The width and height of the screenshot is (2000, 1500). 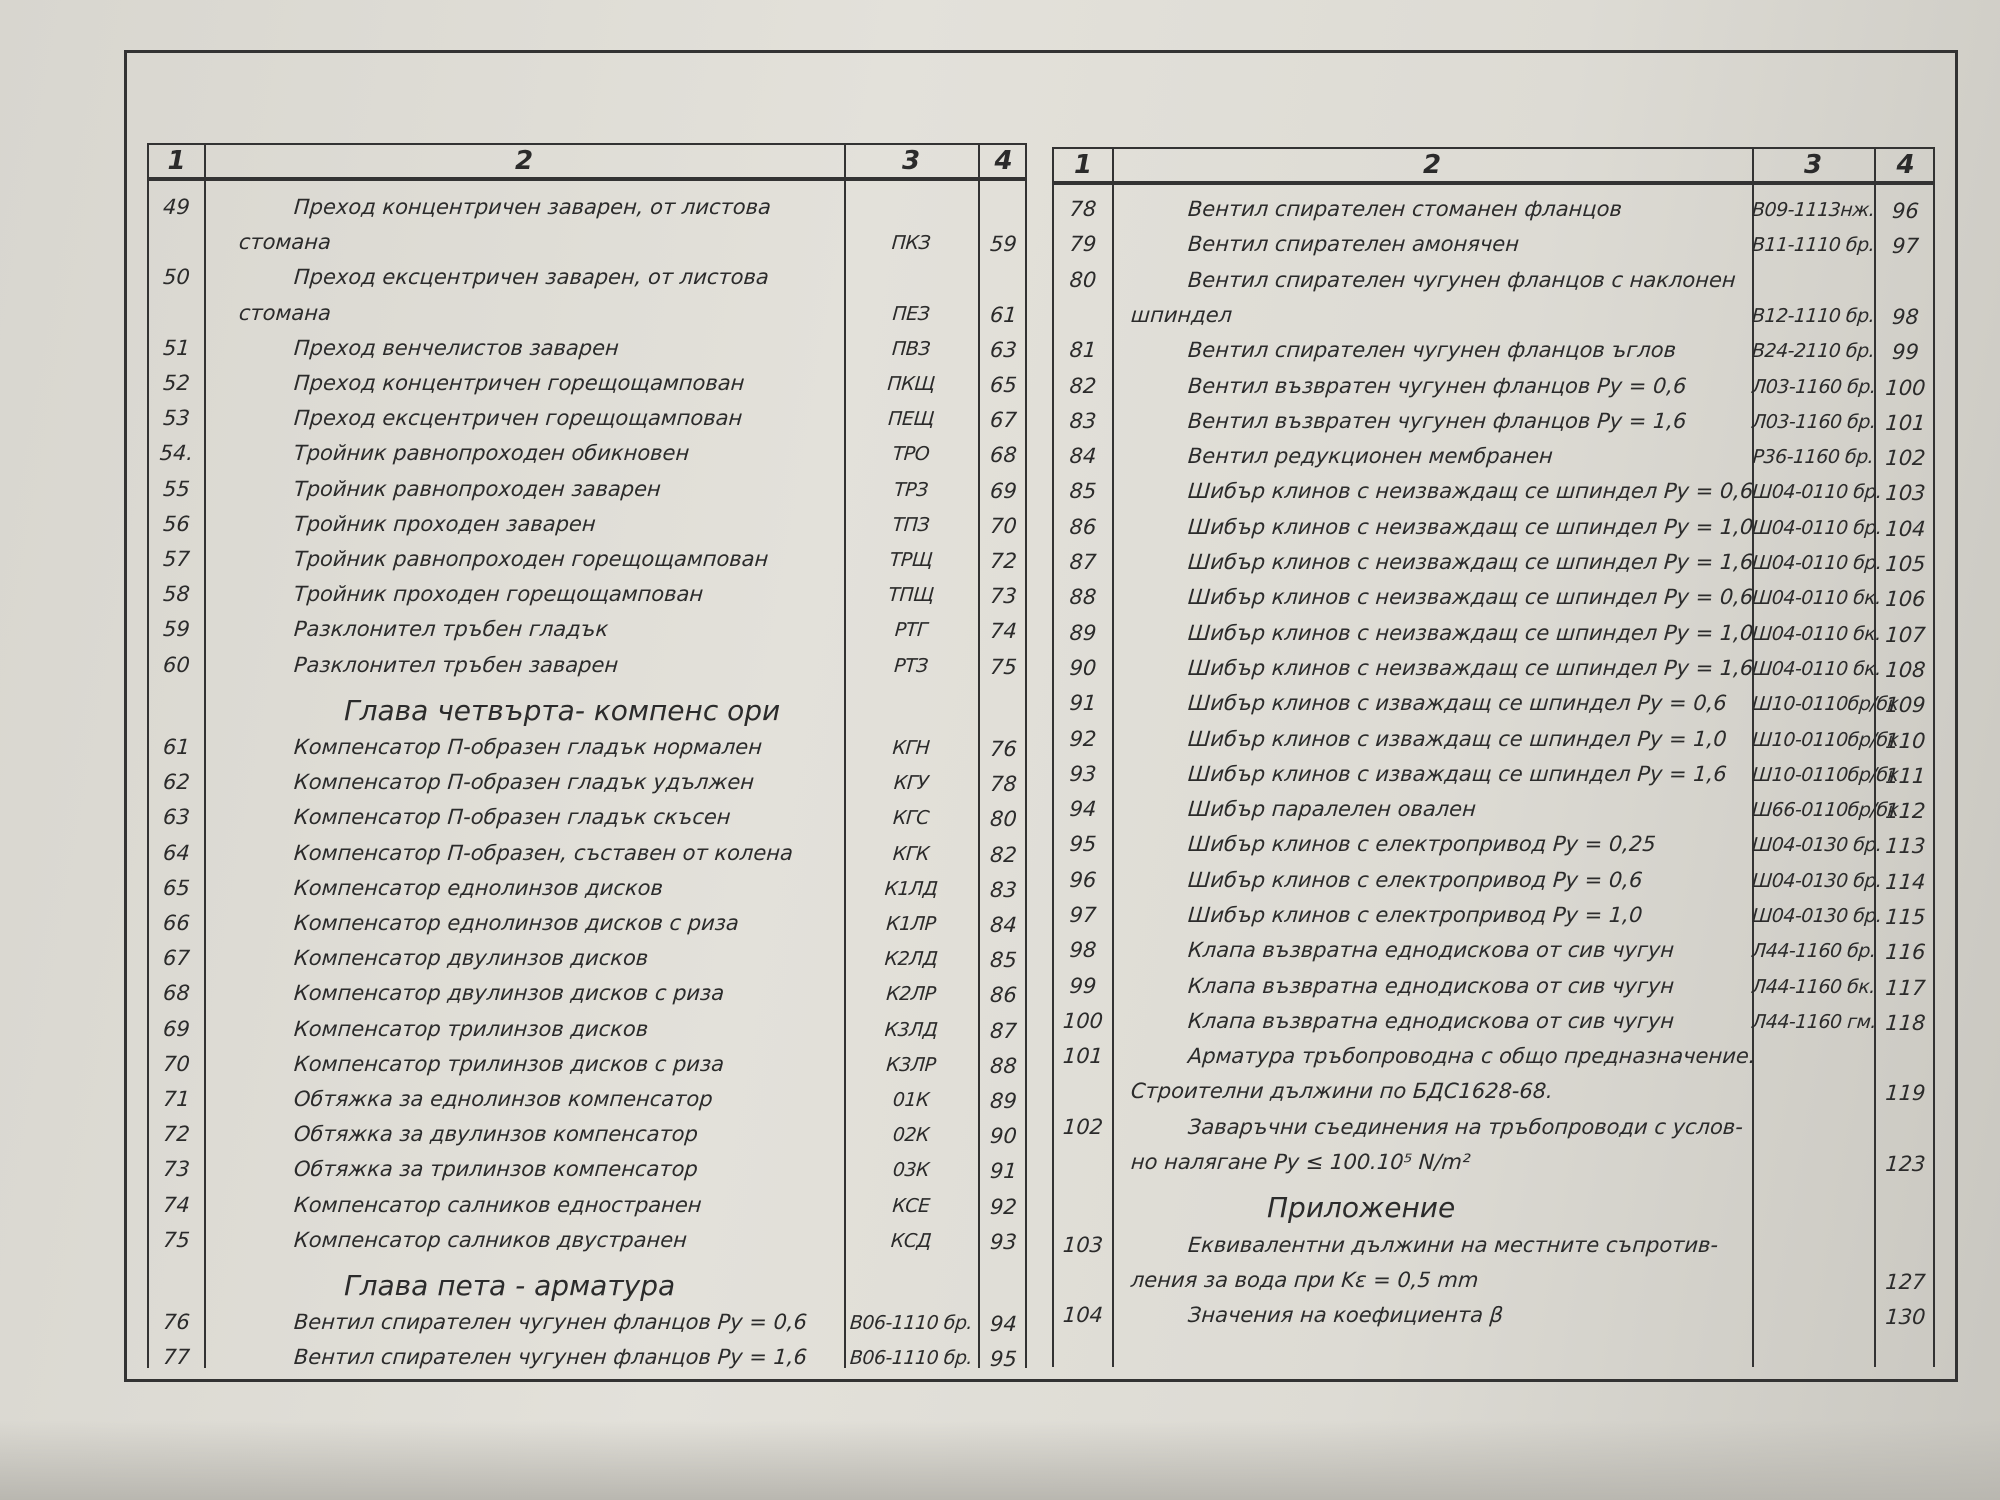 What do you see at coordinates (496, 1134) in the screenshot?
I see `item-title: Обтяжка за двулинзов компенсатор` at bounding box center [496, 1134].